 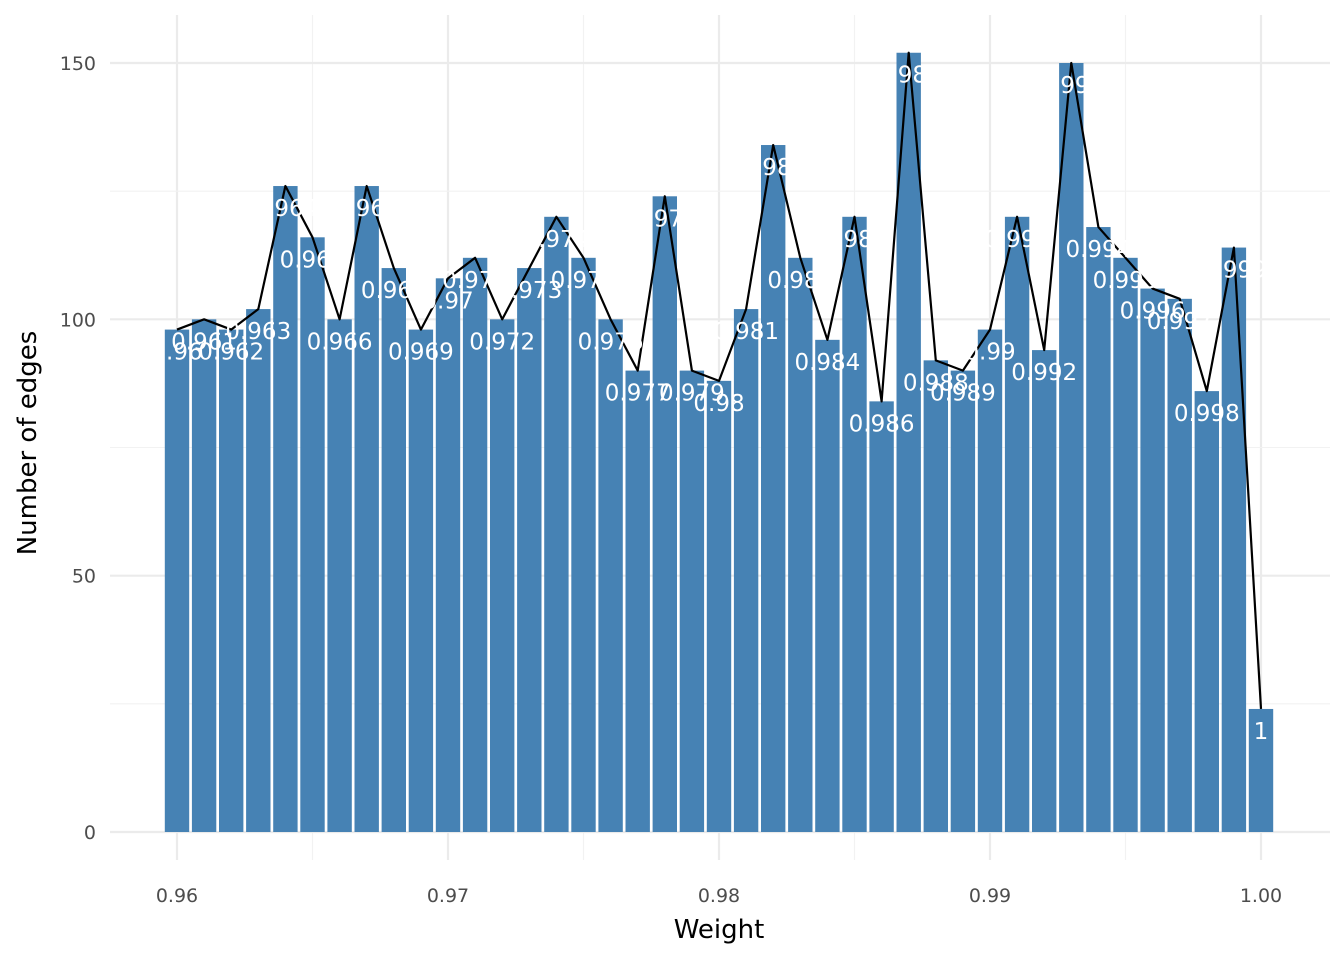 What do you see at coordinates (176, 353) in the screenshot?
I see `bar-label: 0.96` at bounding box center [176, 353].